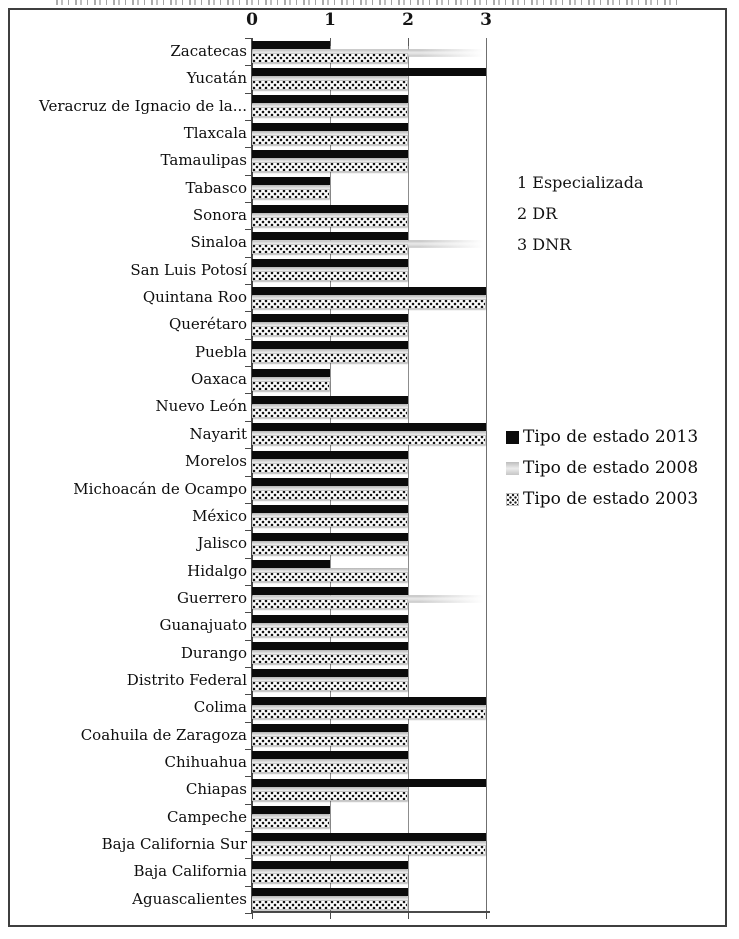 Image resolution: width=739 pixels, height=939 pixels. Describe the element at coordinates (206, 816) in the screenshot. I see `category-label: Campeche` at that location.